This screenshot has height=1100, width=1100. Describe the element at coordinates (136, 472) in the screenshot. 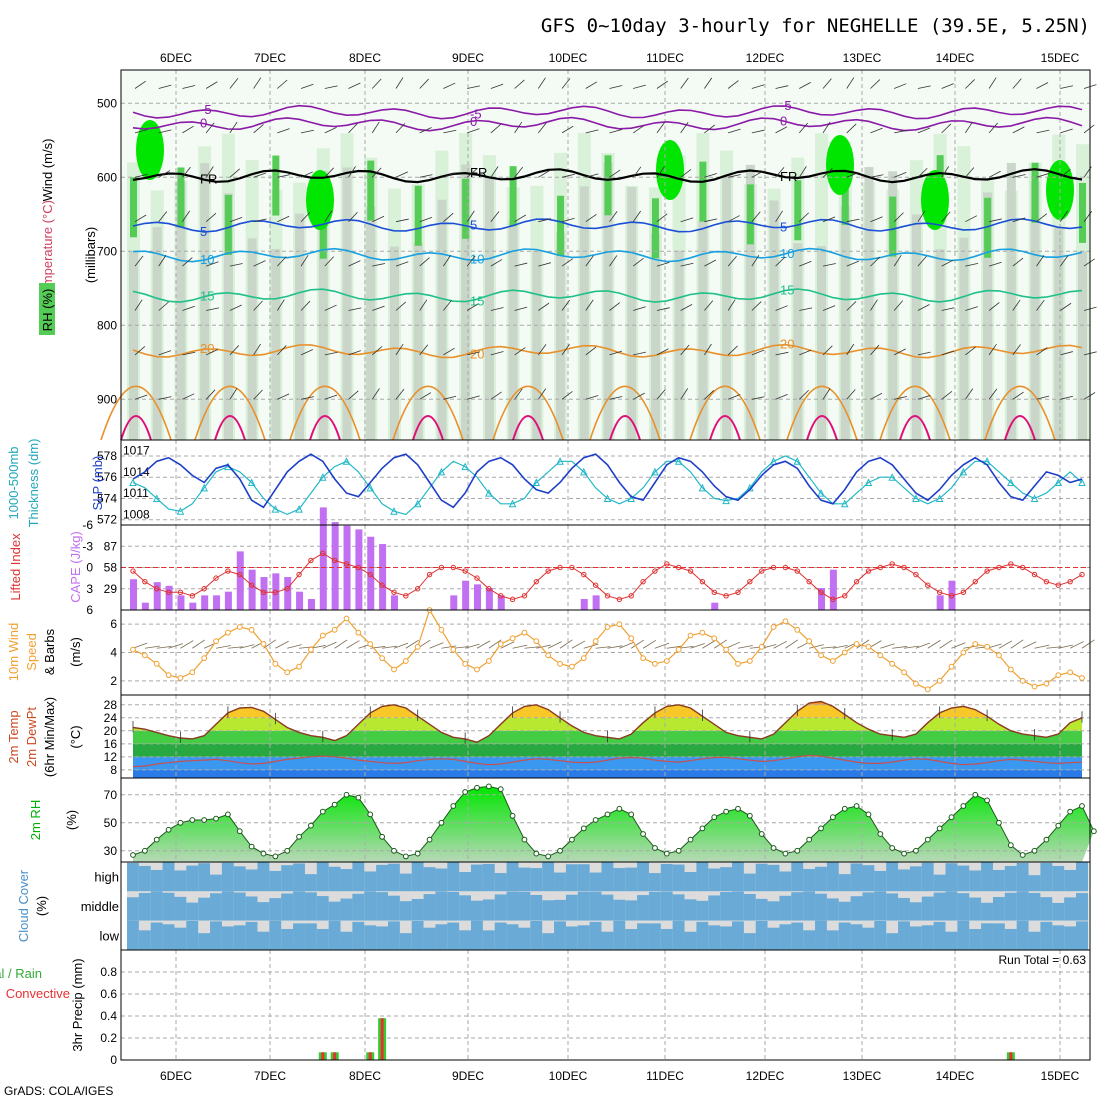

I see `slp-tick-label: 1014` at that location.